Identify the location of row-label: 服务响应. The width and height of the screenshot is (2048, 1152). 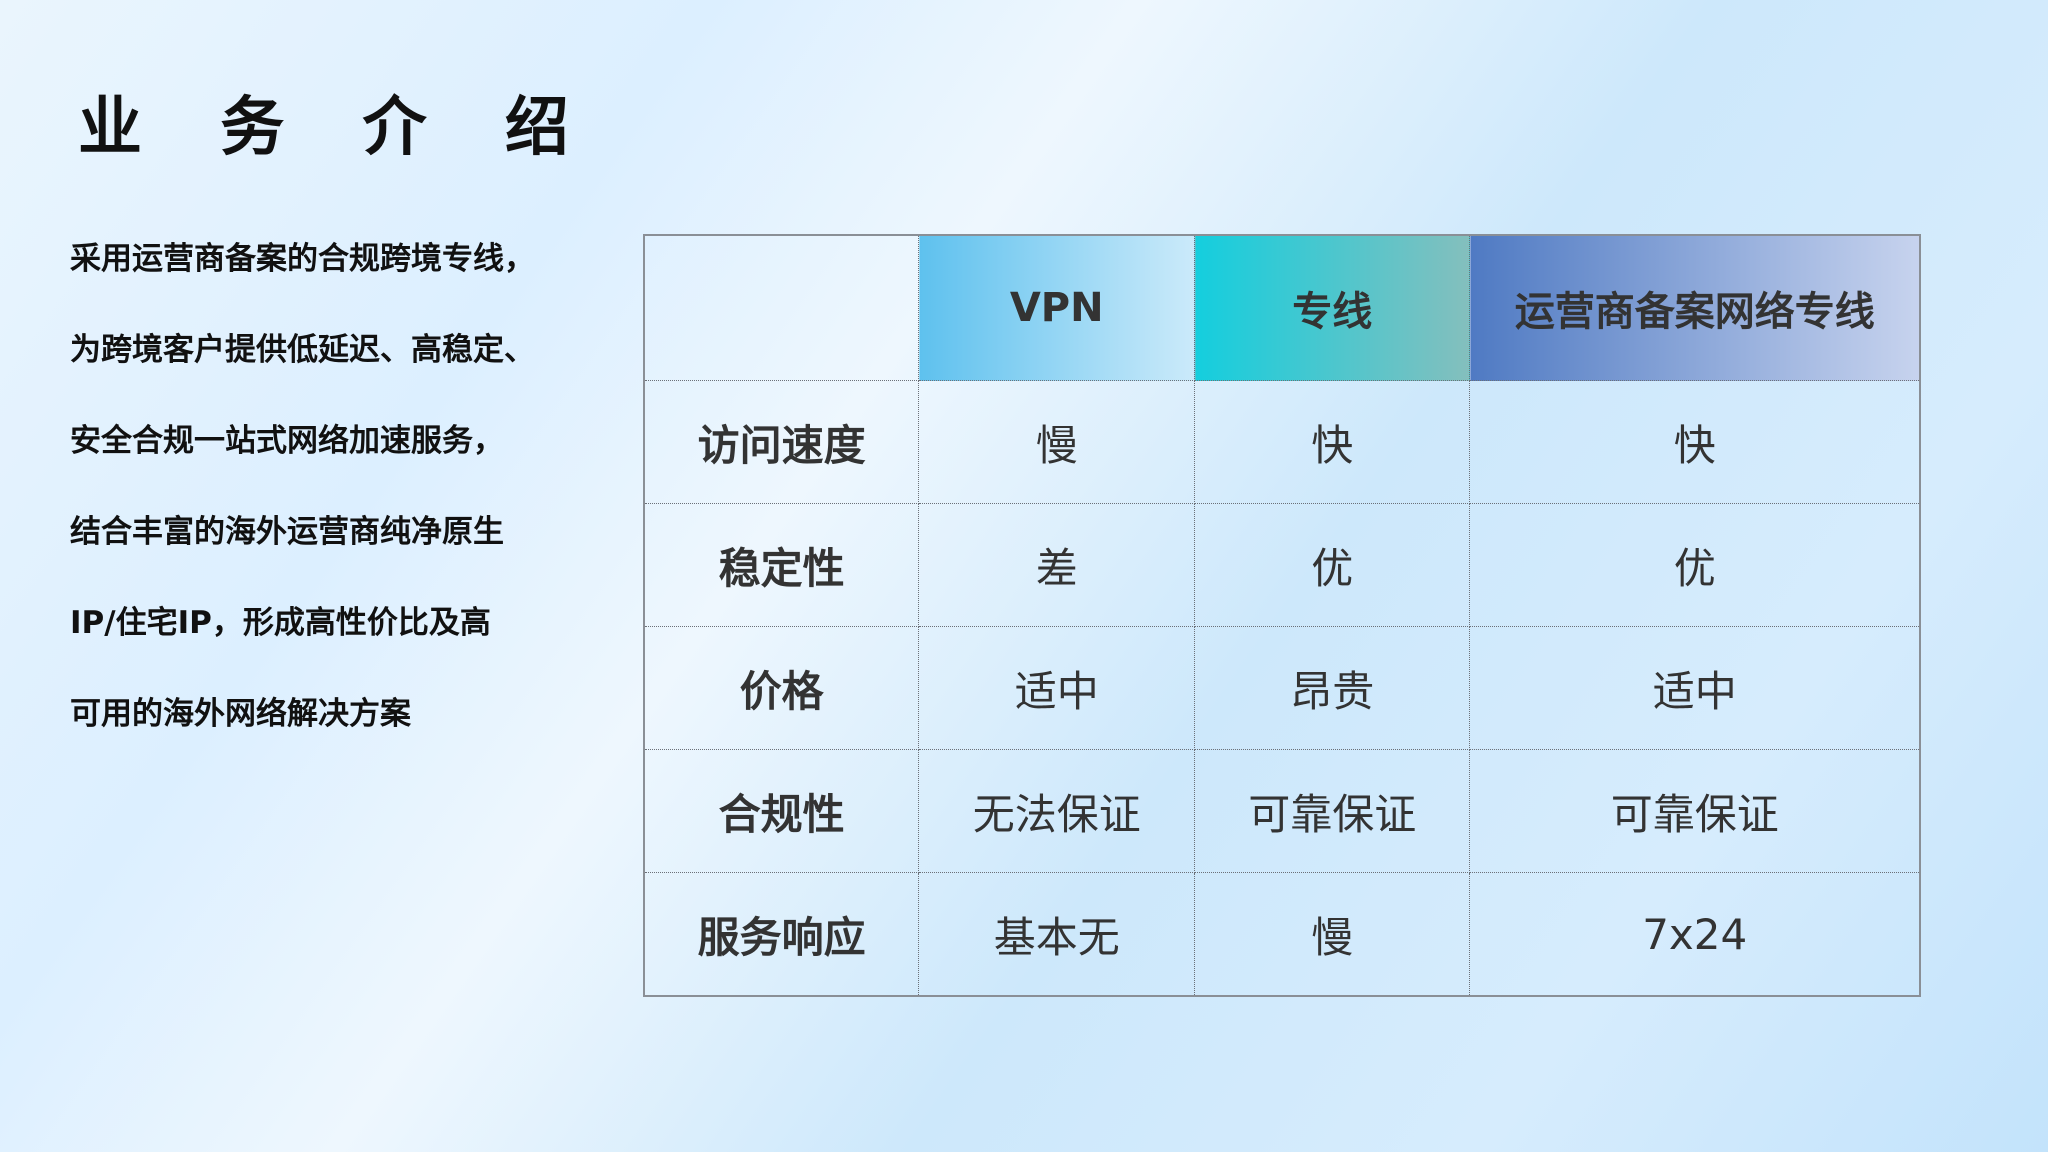
(781, 934).